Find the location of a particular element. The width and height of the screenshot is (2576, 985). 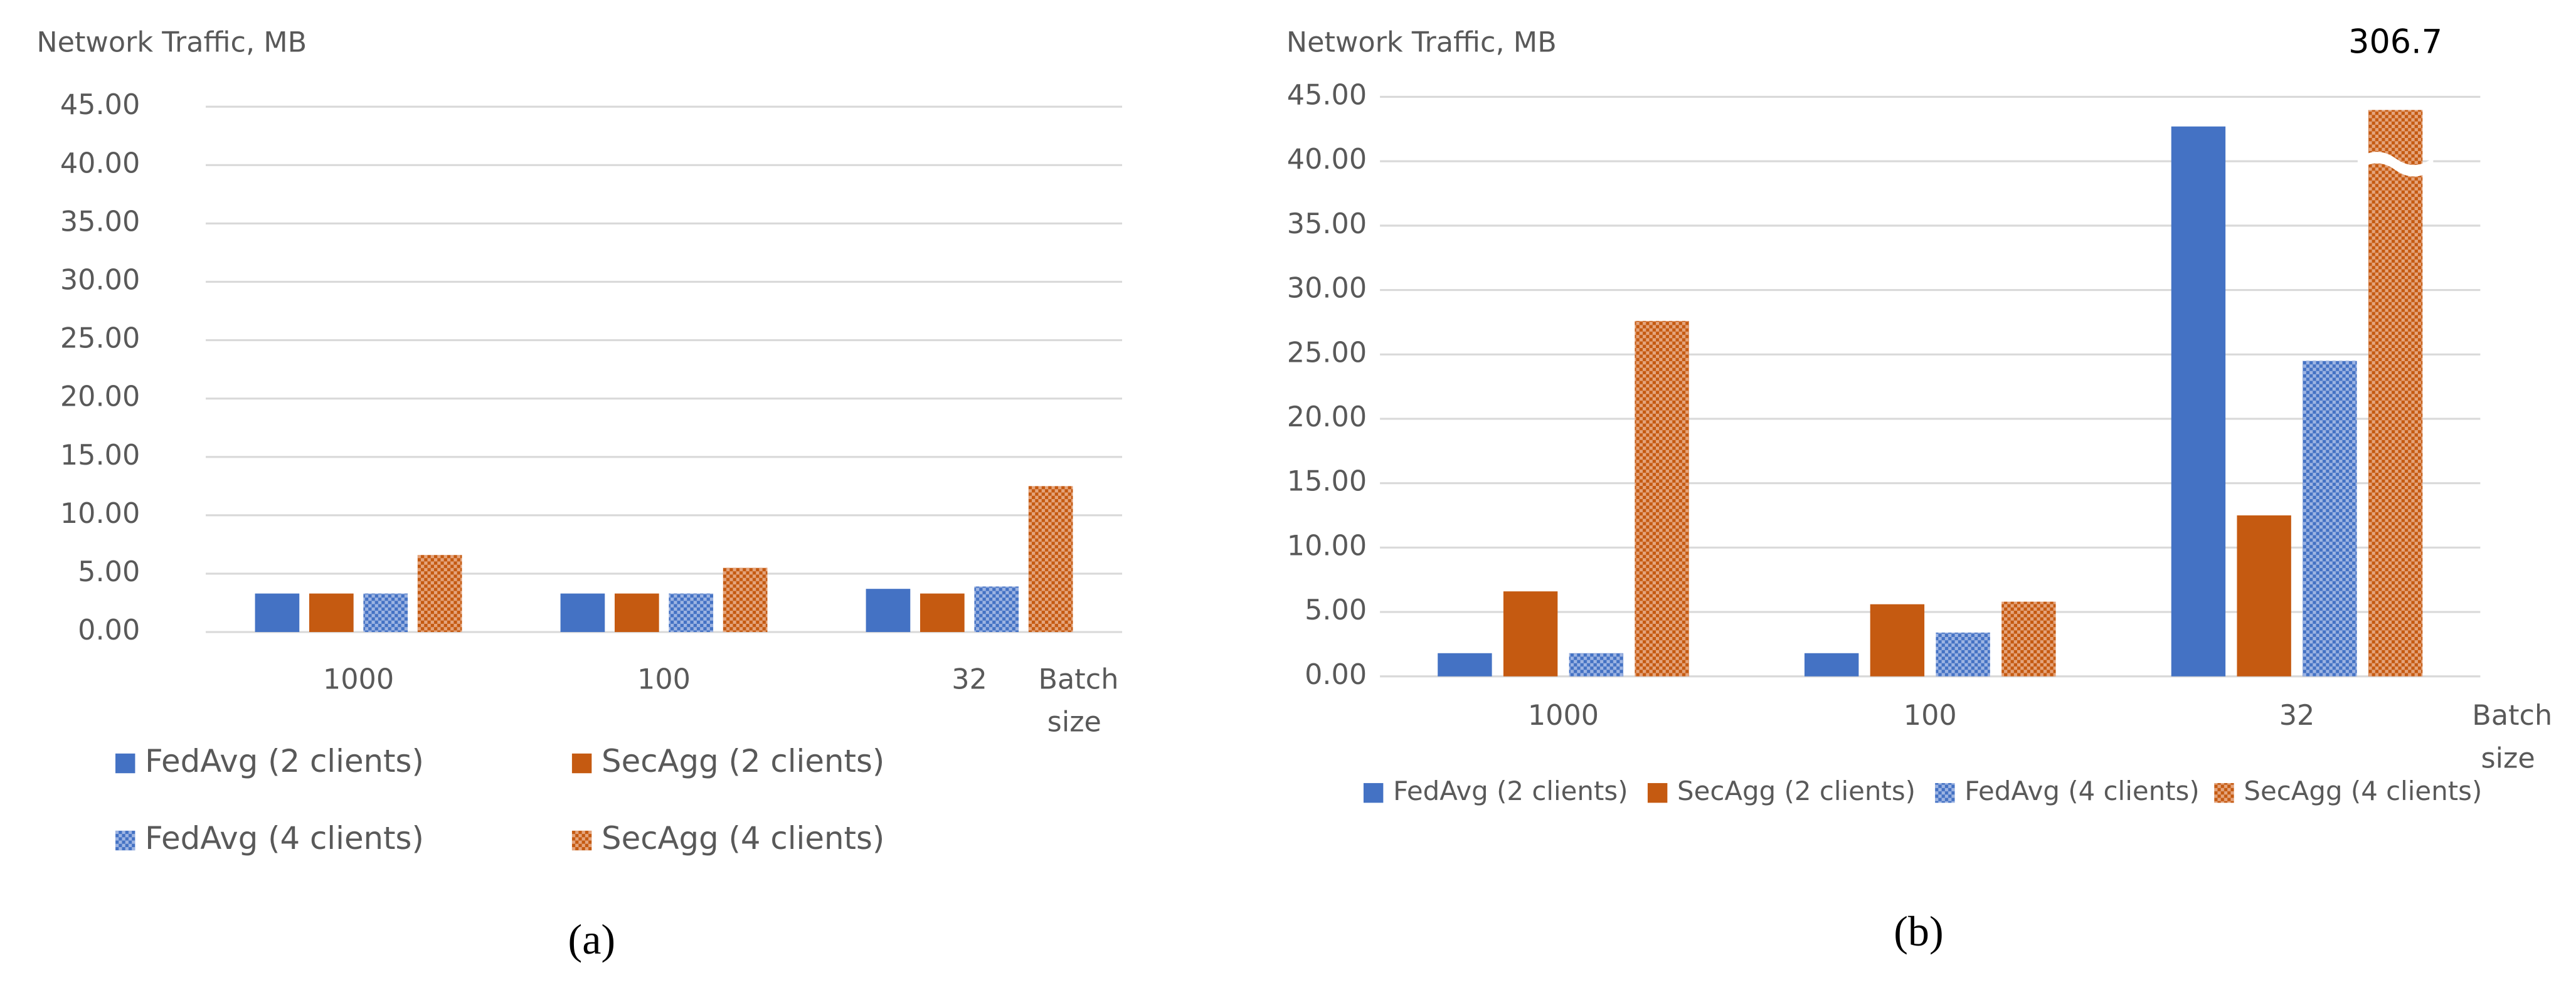

caption: (a) is located at coordinates (592, 939).